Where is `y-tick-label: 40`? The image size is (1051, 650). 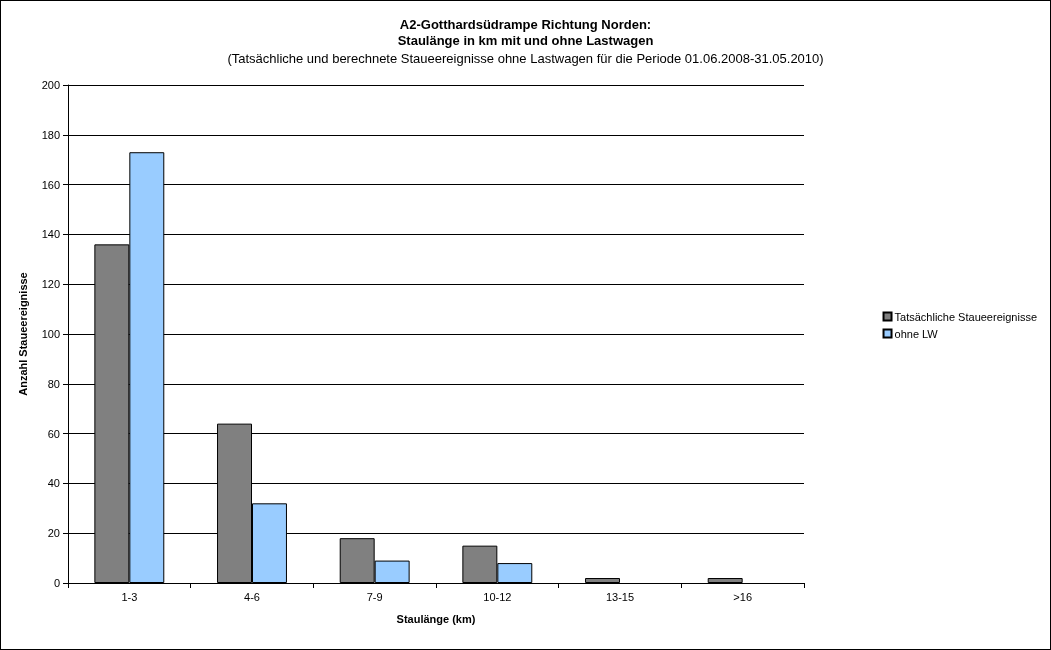
y-tick-label: 40 is located at coordinates (53, 483).